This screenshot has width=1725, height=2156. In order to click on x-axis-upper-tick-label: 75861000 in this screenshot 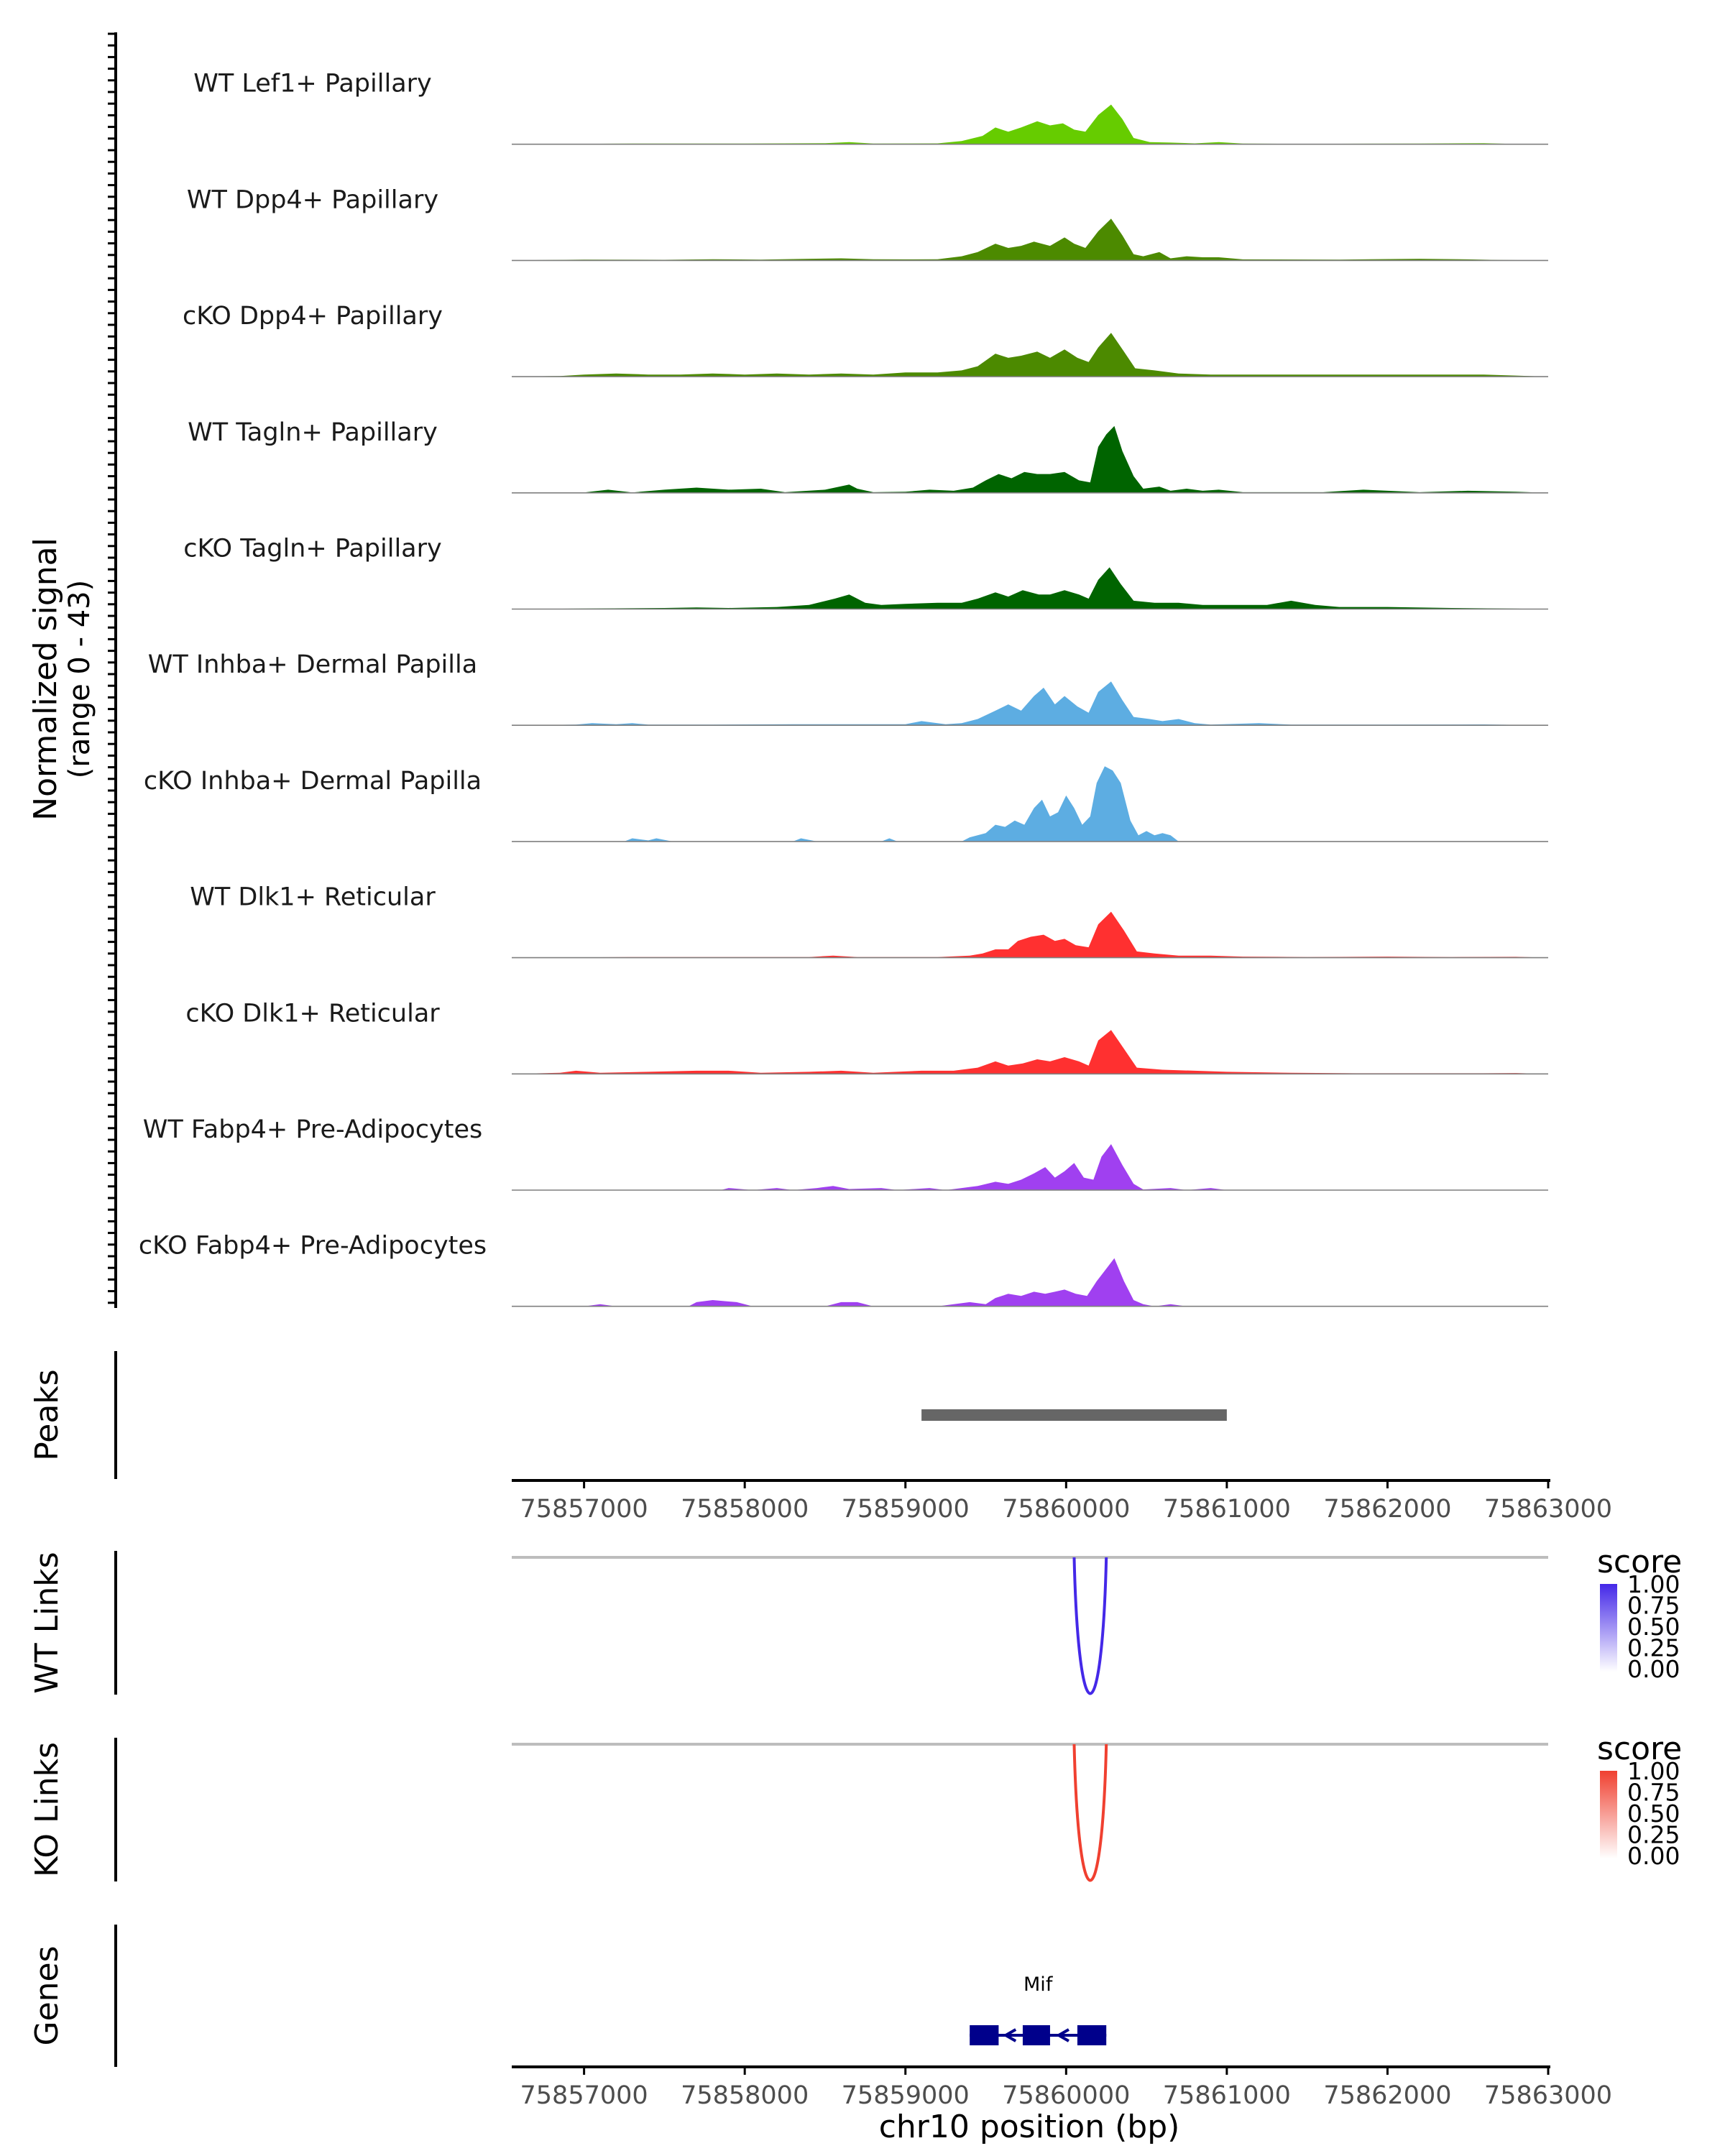, I will do `click(1227, 1510)`.